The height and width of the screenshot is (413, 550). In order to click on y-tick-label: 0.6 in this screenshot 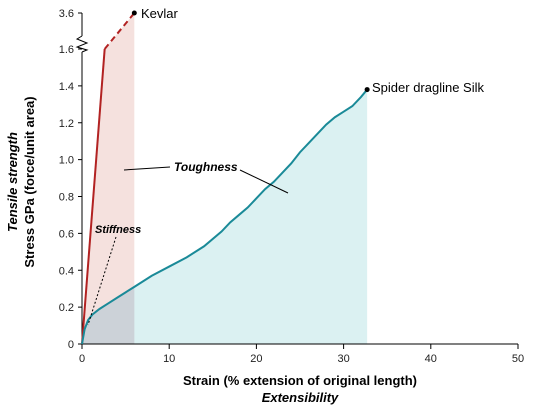, I will do `click(66, 234)`.